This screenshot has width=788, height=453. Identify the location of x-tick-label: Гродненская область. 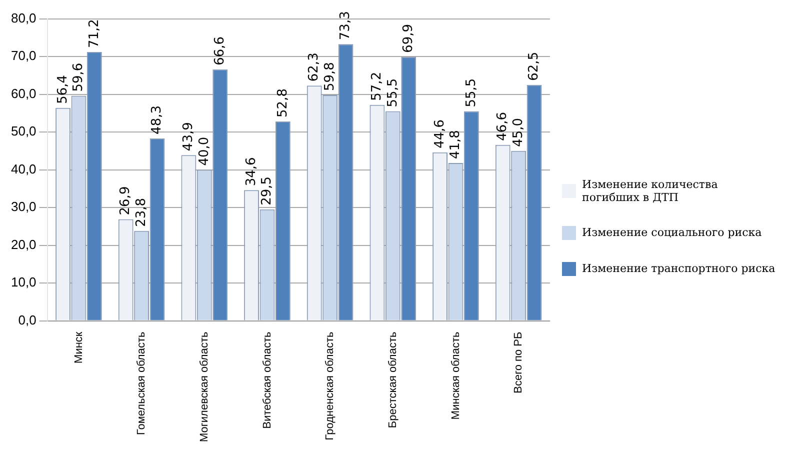
(330, 386).